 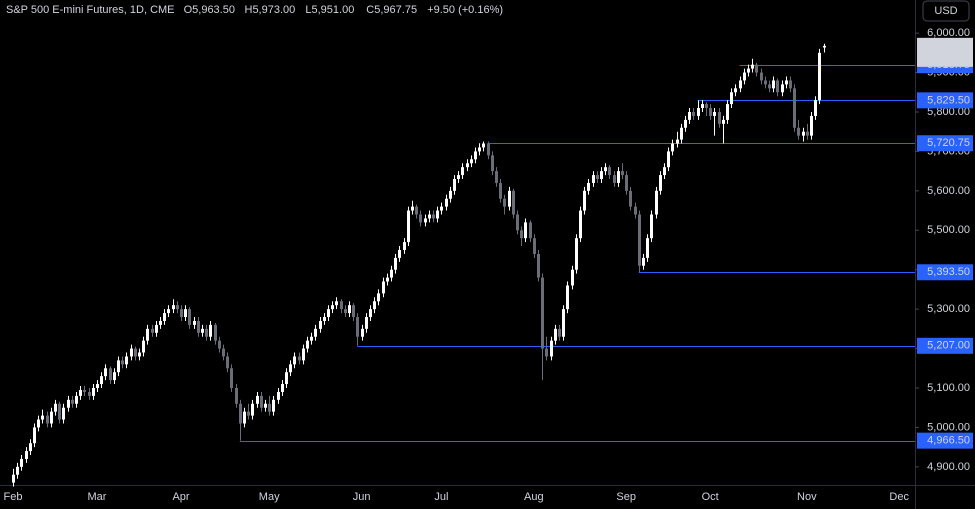 I want to click on legend-value: L5,951.00, so click(x=329, y=10).